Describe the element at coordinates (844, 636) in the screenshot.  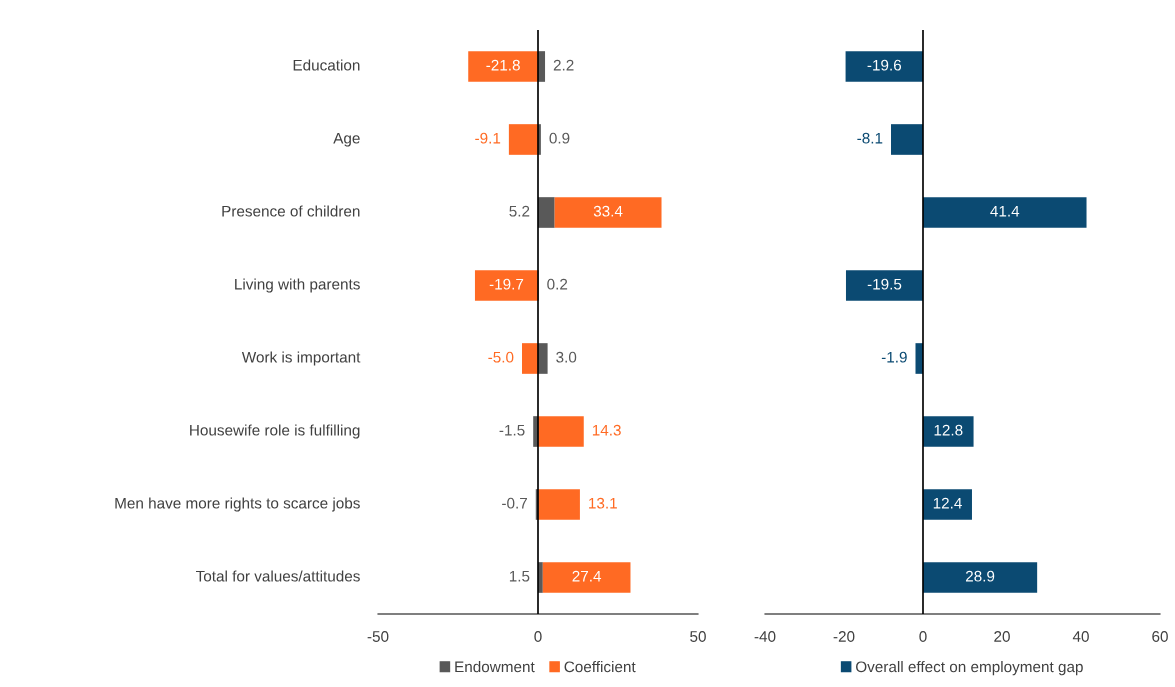
I see `x-tick-label: -20` at that location.